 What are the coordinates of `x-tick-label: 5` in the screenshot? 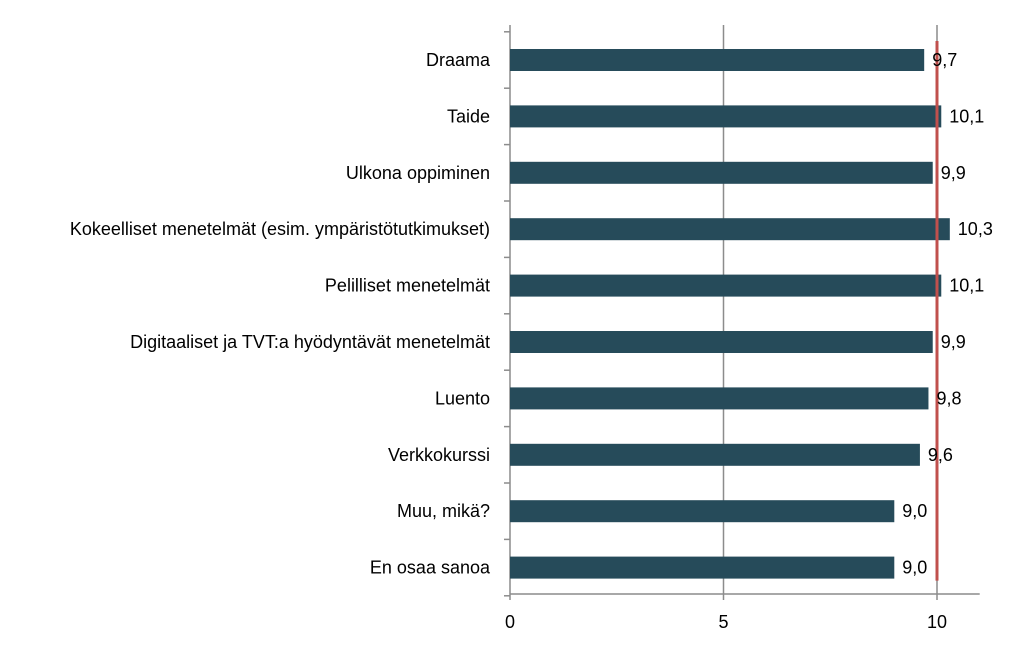 It's located at (723, 622).